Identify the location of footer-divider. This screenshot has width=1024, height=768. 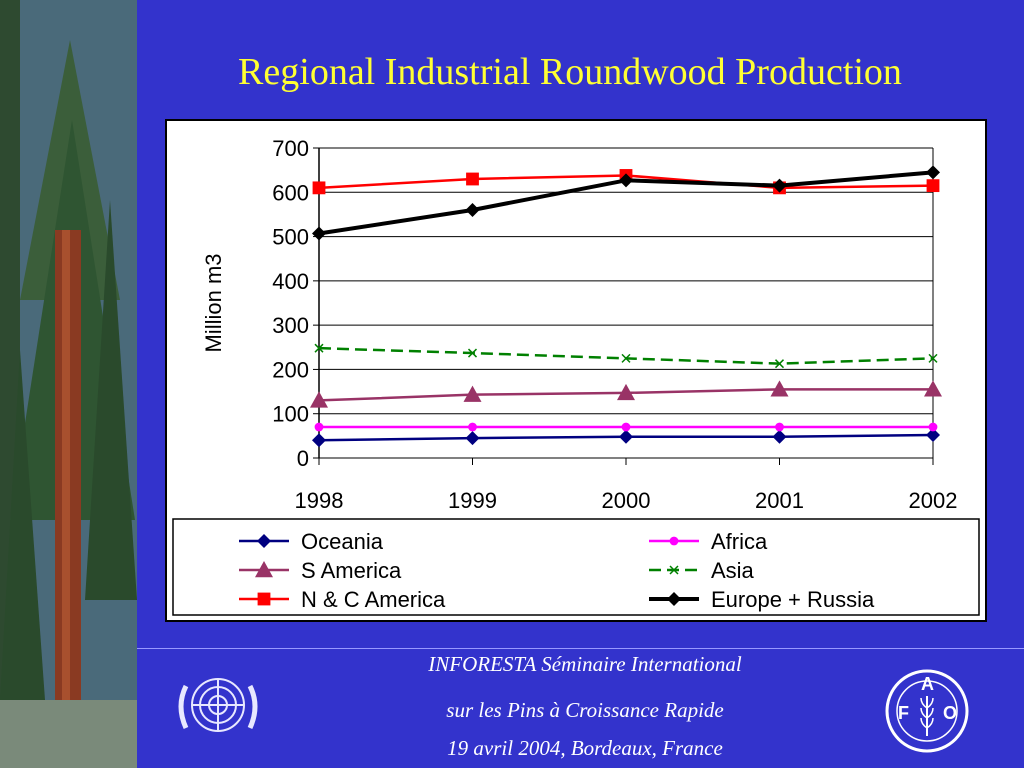
(580, 648).